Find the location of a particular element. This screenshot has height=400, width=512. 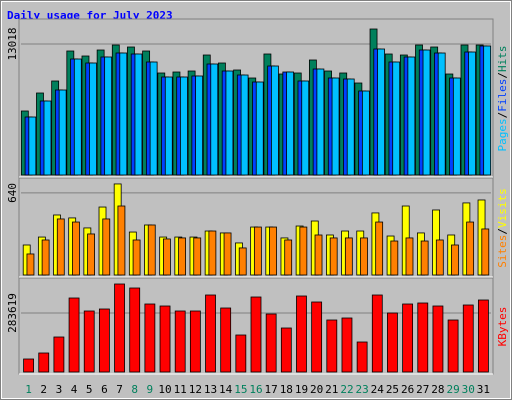

x-tick-label: 29 is located at coordinates (452, 389).